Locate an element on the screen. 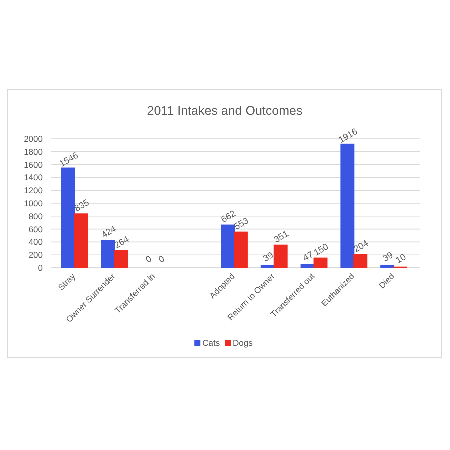  data-label: 835 is located at coordinates (81, 205).